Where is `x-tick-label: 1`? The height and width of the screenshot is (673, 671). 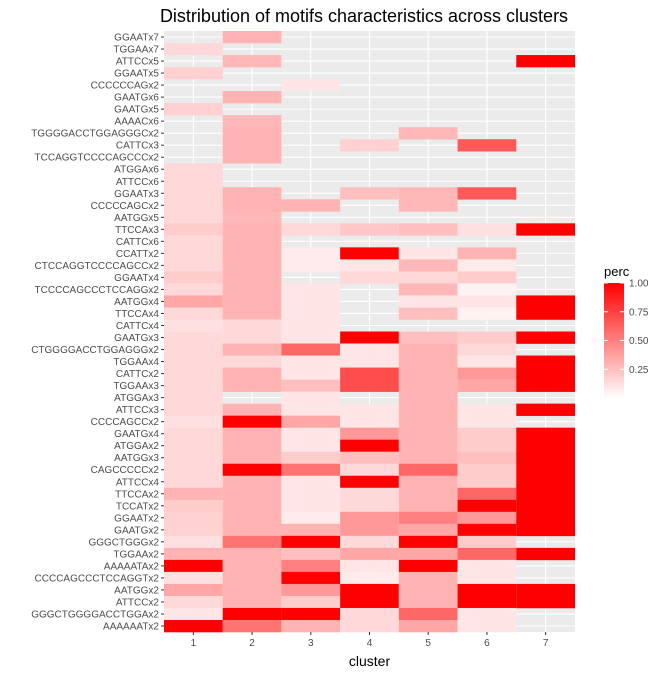
x-tick-label: 1 is located at coordinates (194, 643).